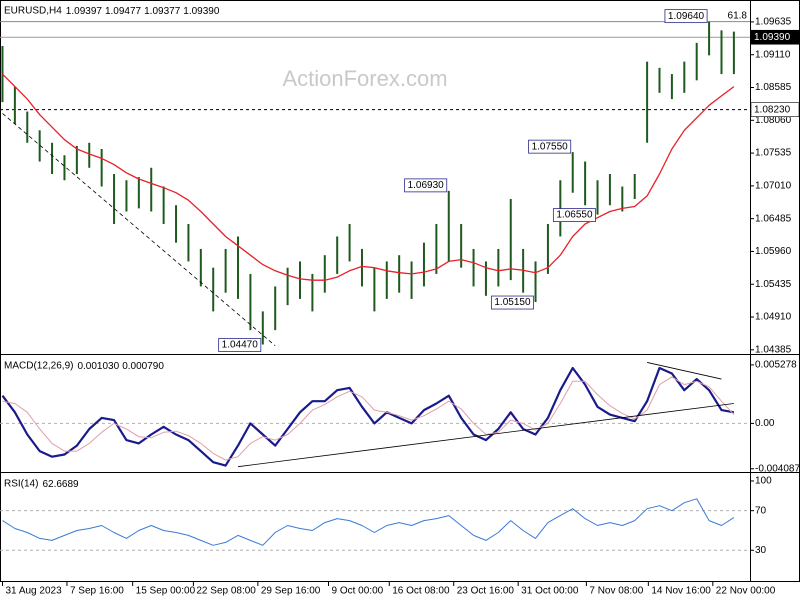  Describe the element at coordinates (772, 109) in the screenshot. I see `price-tag-label: 1.08230` at that location.